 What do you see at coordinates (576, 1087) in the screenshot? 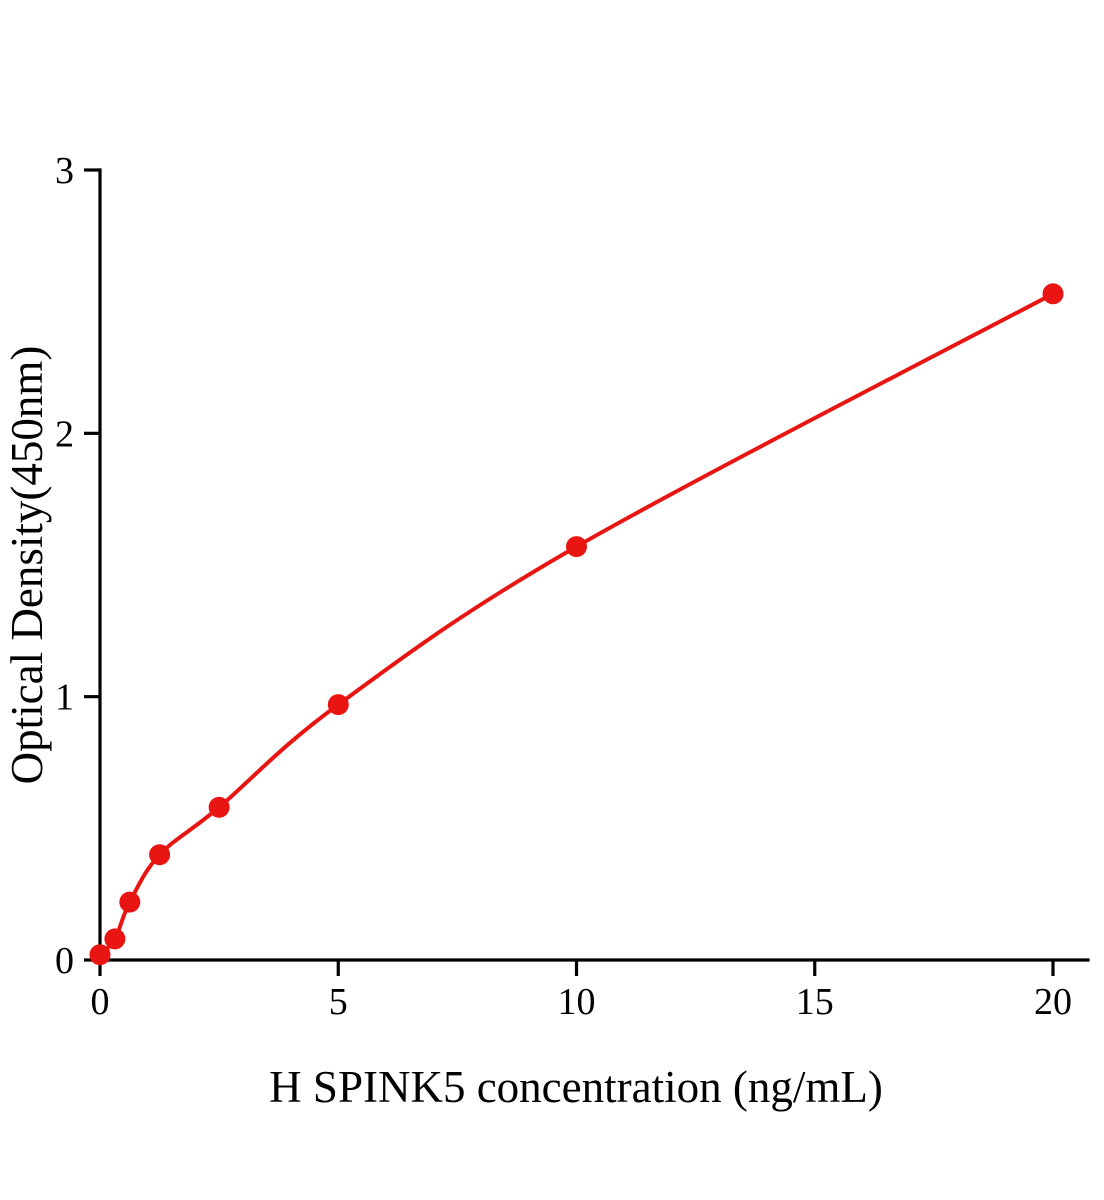
I see `x-axis-label: H SPINK5 concentration (ng/mL)` at bounding box center [576, 1087].